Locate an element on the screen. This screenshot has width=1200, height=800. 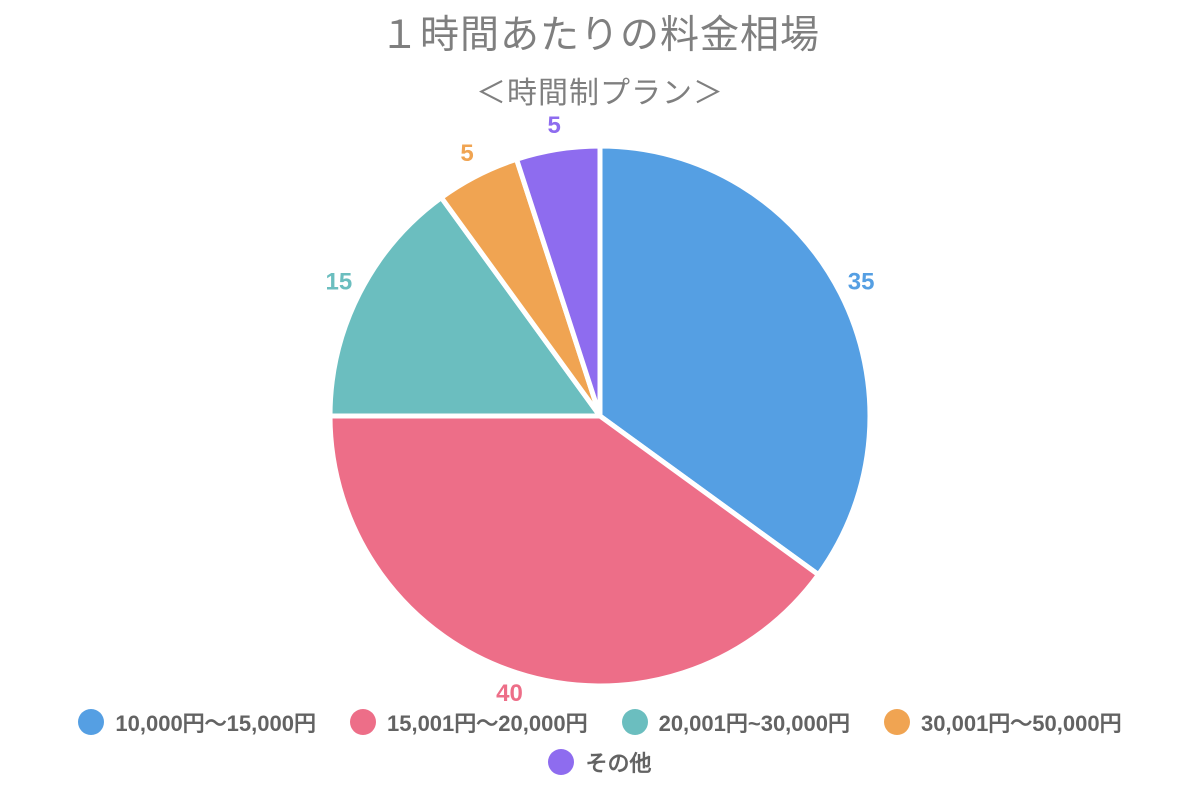
legend-label: 20,001円~30,000円 is located at coordinates (754, 723).